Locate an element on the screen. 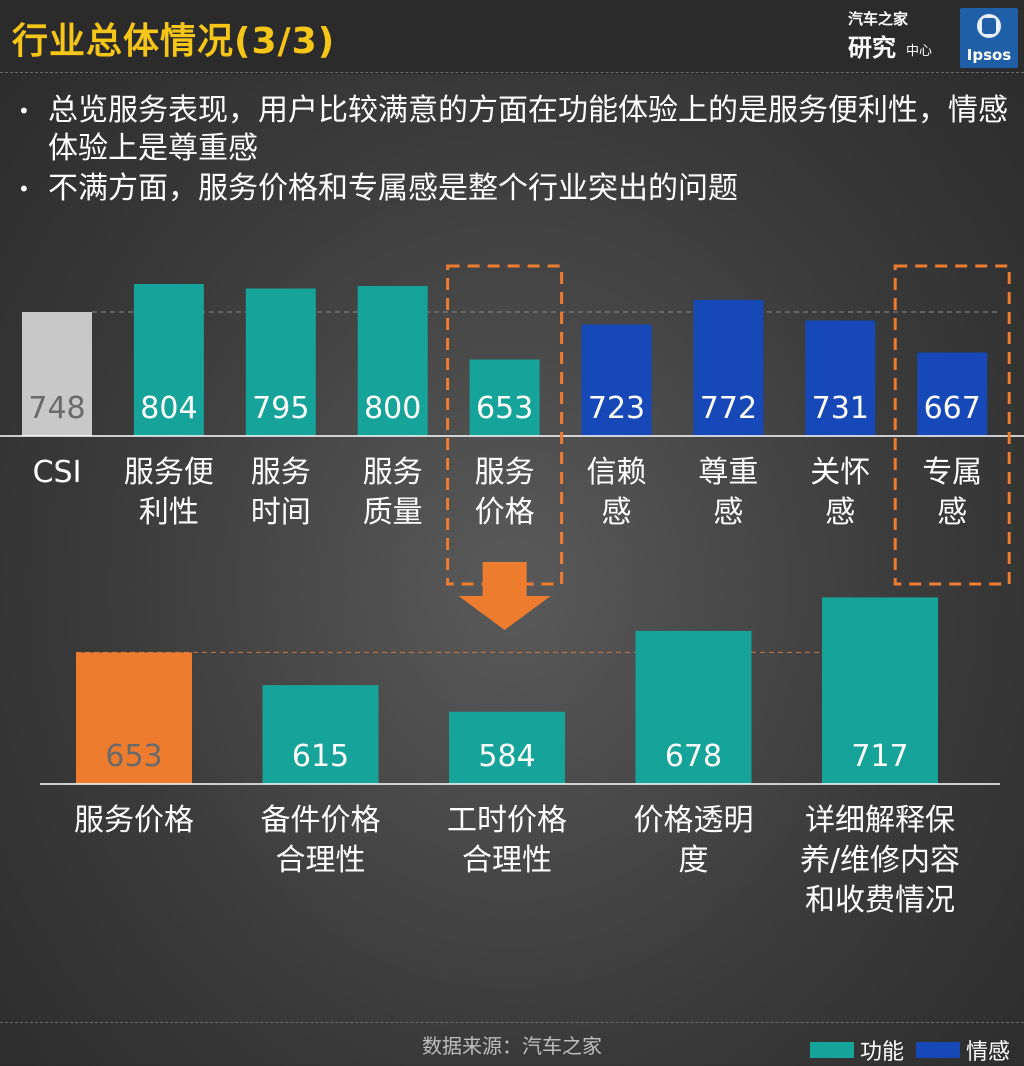  category-label: 度 is located at coordinates (694, 860).